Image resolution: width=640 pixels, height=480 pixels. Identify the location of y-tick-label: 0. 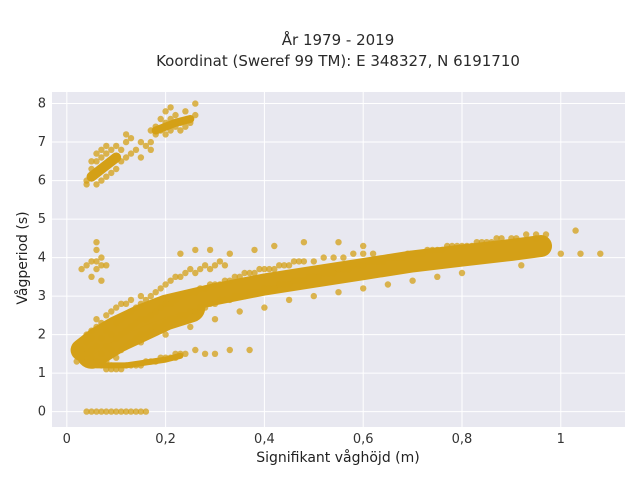
(42, 412).